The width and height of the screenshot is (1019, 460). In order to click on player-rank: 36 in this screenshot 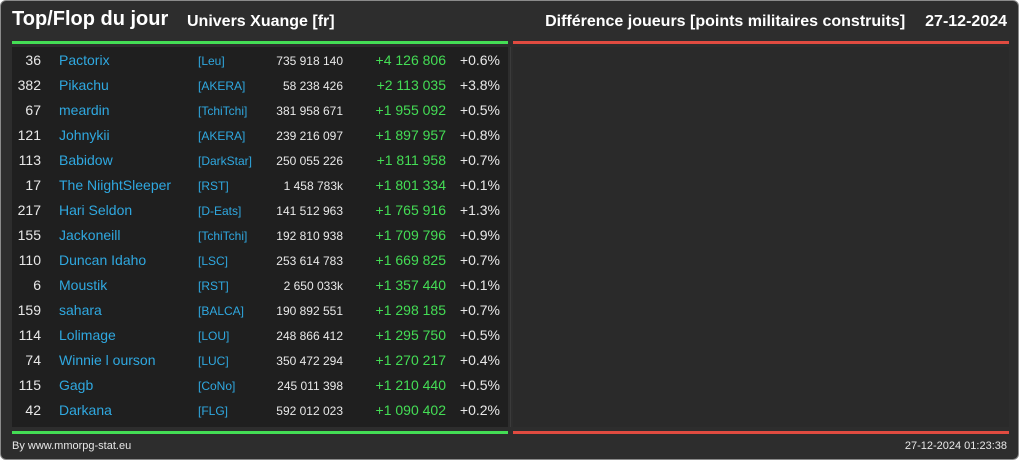, I will do `click(33, 60)`.